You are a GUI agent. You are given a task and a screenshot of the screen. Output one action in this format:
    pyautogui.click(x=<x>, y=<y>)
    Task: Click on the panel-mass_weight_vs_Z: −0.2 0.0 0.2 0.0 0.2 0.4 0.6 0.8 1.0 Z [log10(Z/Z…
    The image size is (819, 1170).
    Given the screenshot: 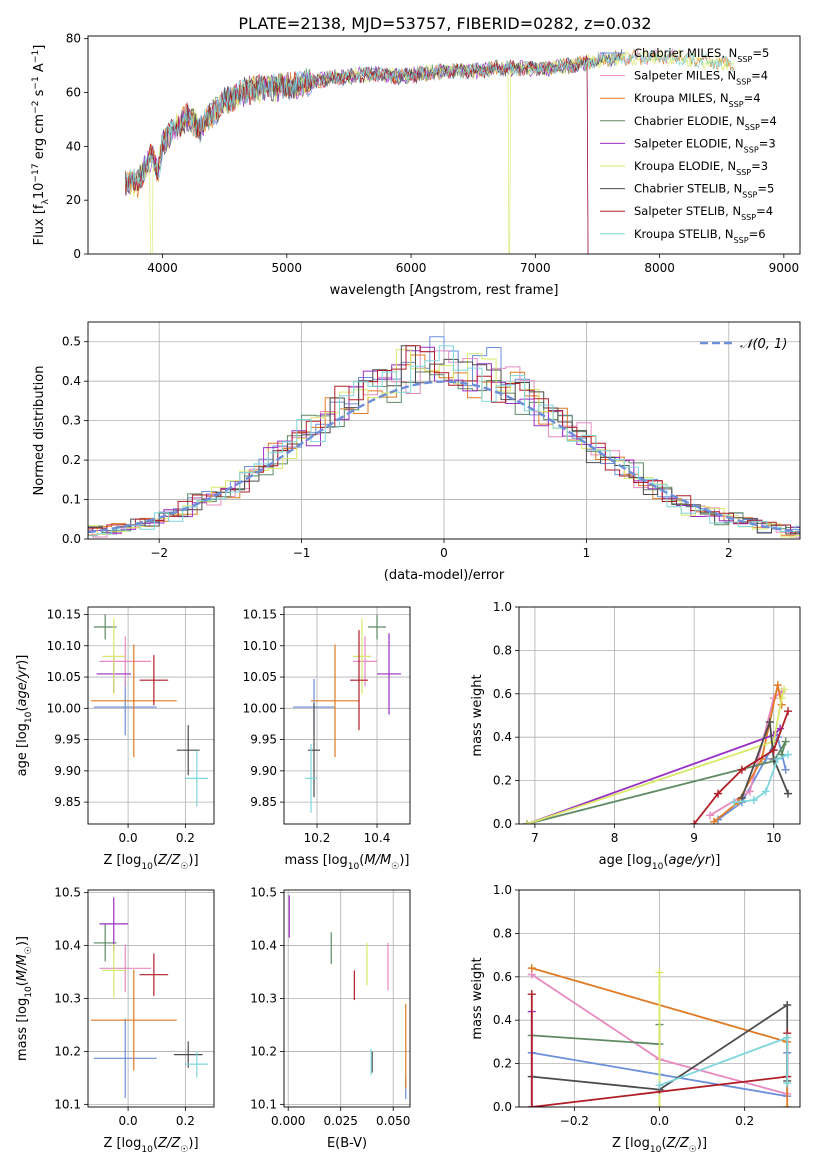 What is the action you would take?
    pyautogui.click(x=635, y=1019)
    